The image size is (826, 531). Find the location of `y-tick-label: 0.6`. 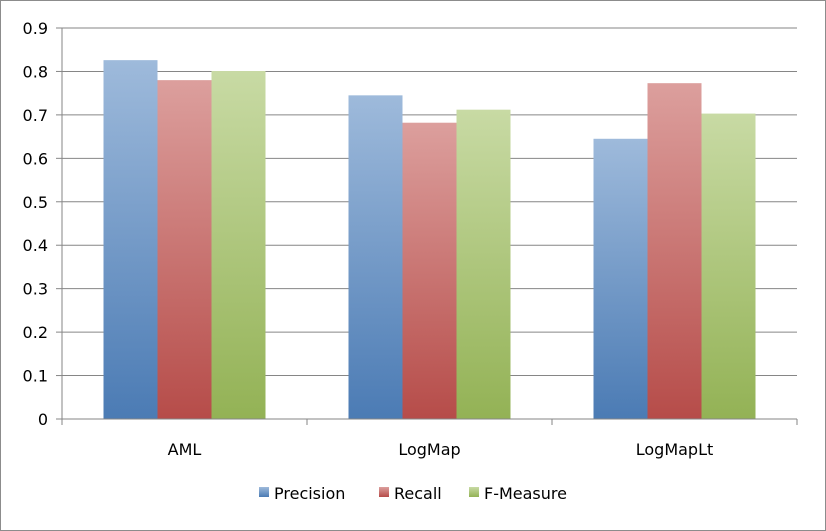

y-tick-label: 0.6 is located at coordinates (35, 158).